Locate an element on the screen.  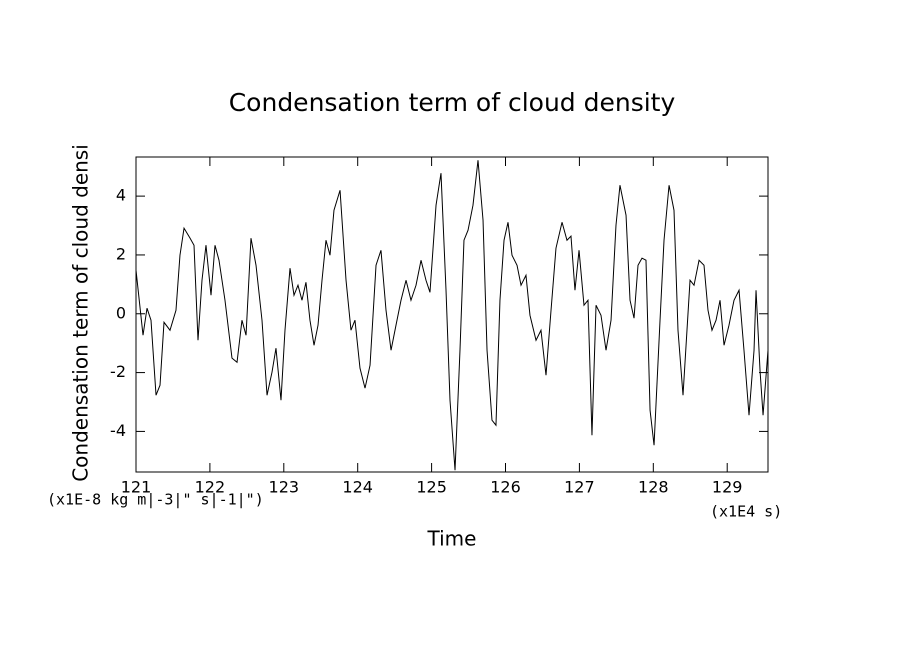
x-tick-label: 124 is located at coordinates (357, 487).